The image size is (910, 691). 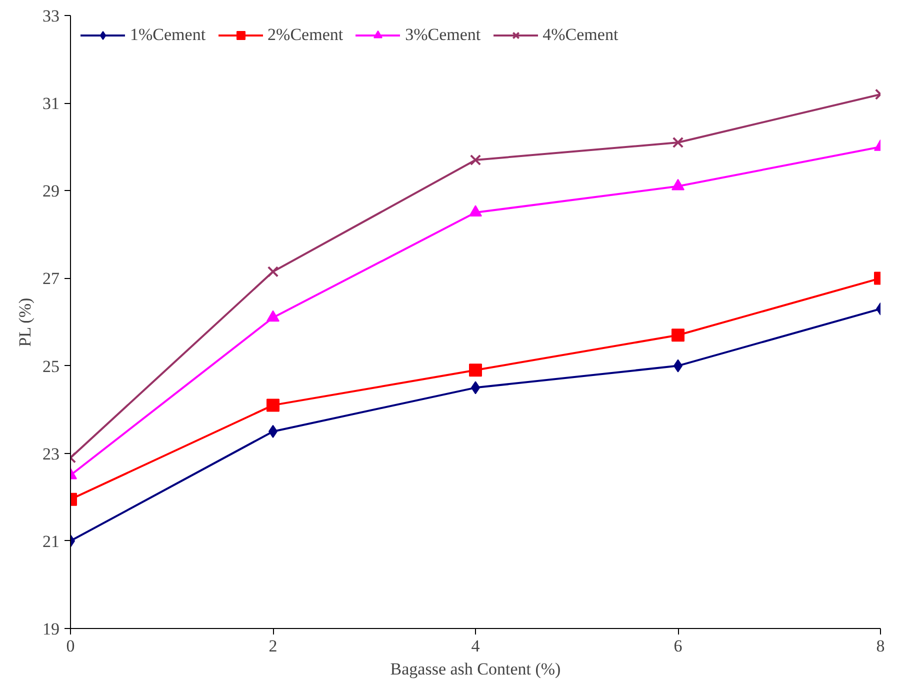 I want to click on x-axis-title: Bagasse ash Content (%), so click(x=475, y=669).